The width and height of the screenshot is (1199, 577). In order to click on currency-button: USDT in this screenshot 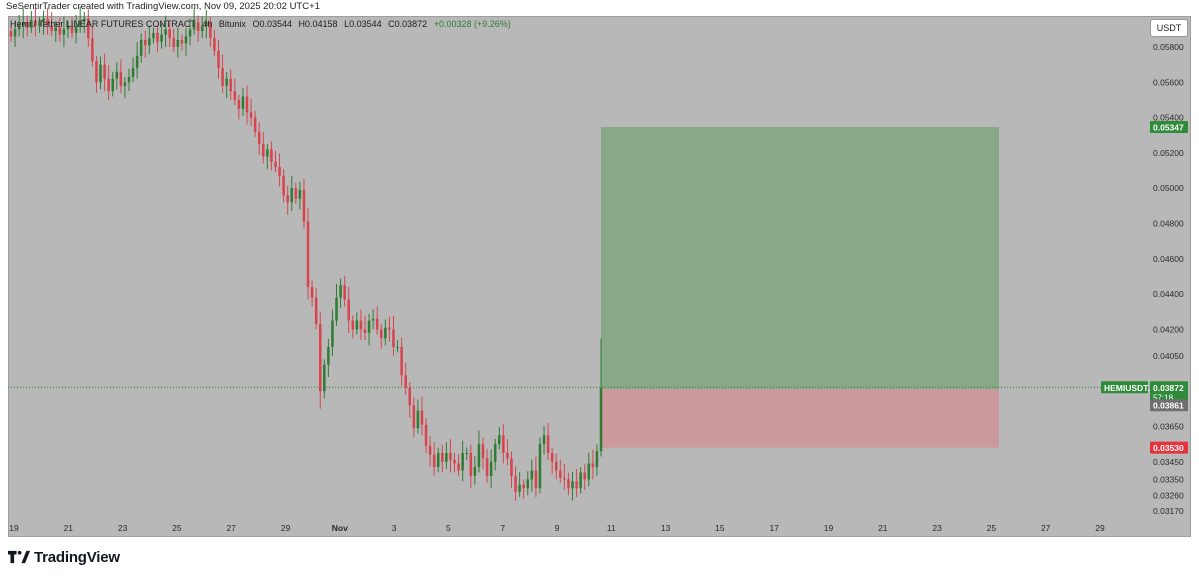, I will do `click(1169, 28)`.